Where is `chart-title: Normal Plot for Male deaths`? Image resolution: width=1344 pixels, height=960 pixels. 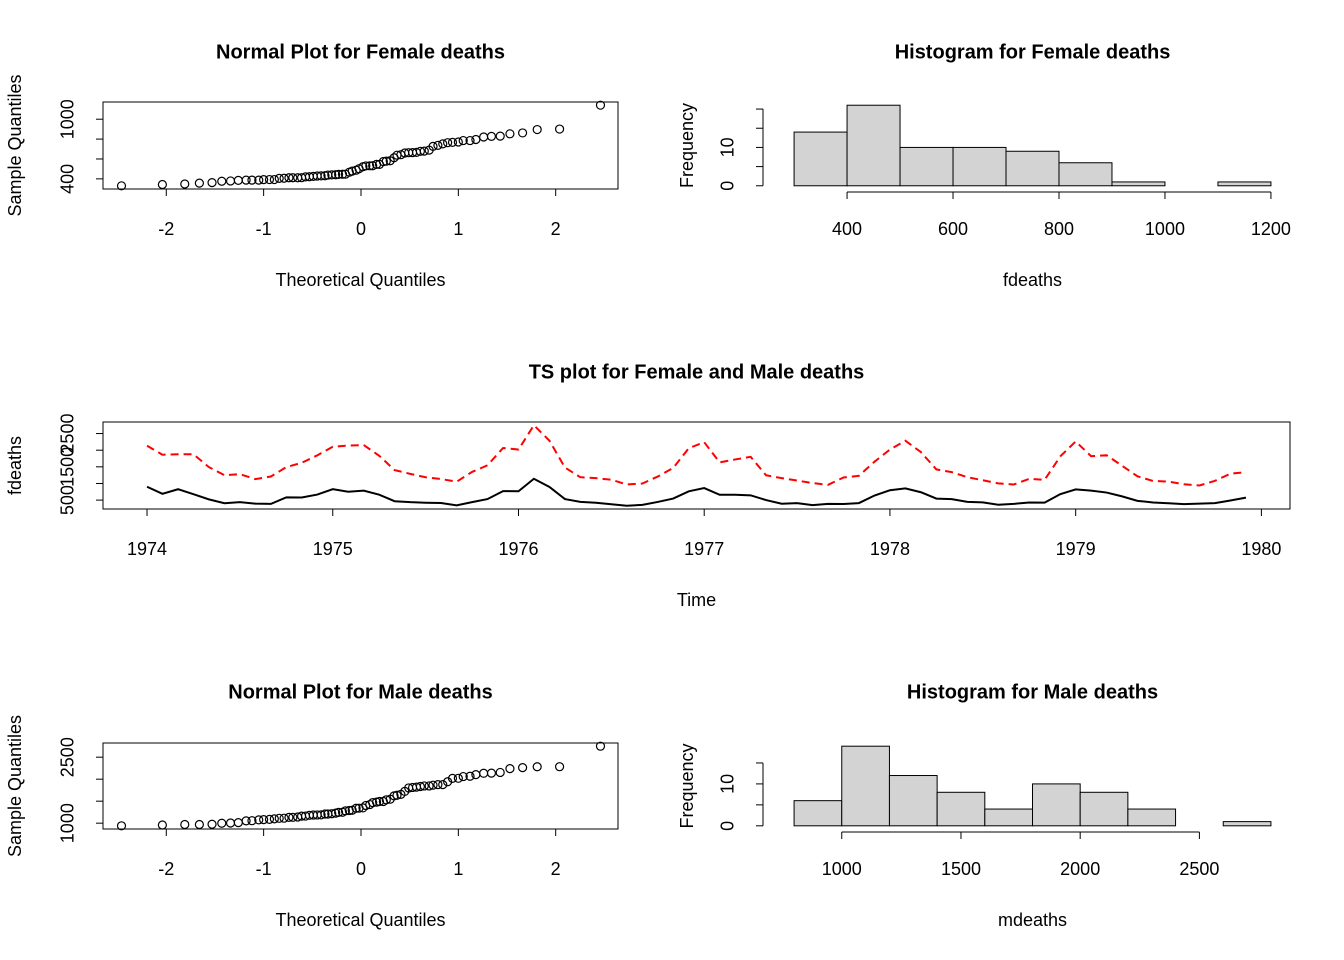 chart-title: Normal Plot for Male deaths is located at coordinates (360, 692).